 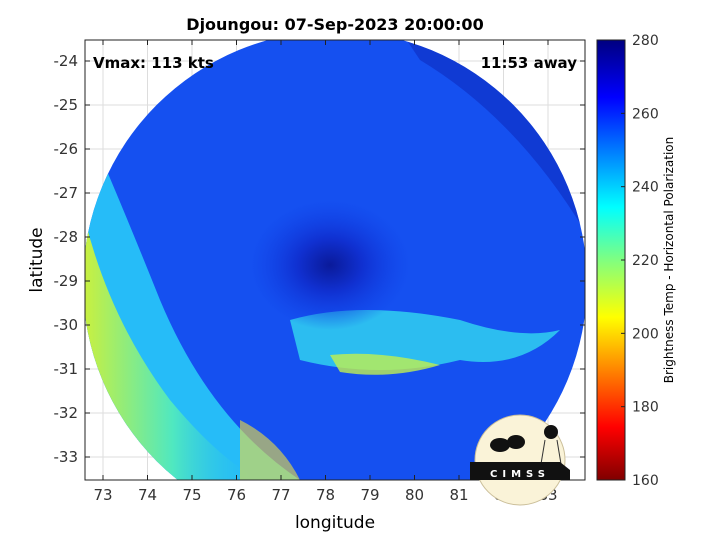 I want to click on x-tick-label: 79, so click(x=369, y=495).